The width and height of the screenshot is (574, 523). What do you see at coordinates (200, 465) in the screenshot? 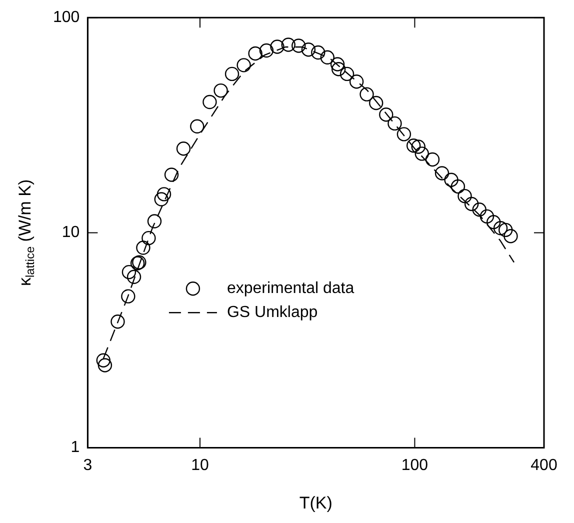
I see `x-tick-label: 10` at bounding box center [200, 465].